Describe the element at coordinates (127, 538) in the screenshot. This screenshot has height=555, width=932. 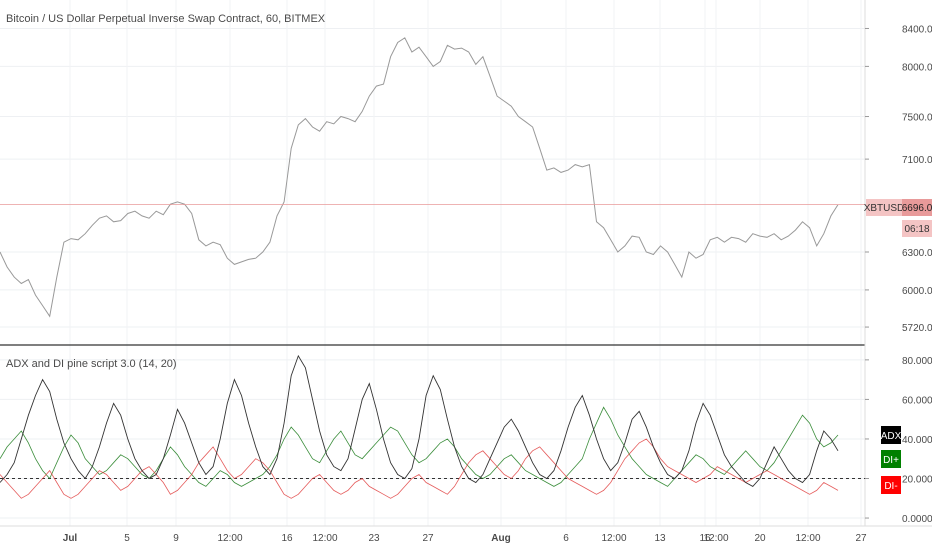
I see `time-tick-label: 5` at that location.